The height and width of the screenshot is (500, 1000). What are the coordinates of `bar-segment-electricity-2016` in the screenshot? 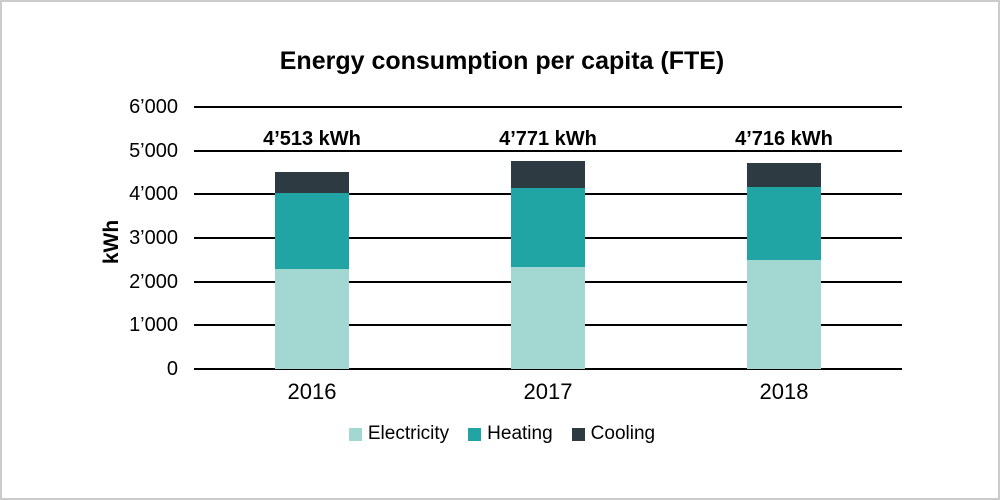 It's located at (312, 319).